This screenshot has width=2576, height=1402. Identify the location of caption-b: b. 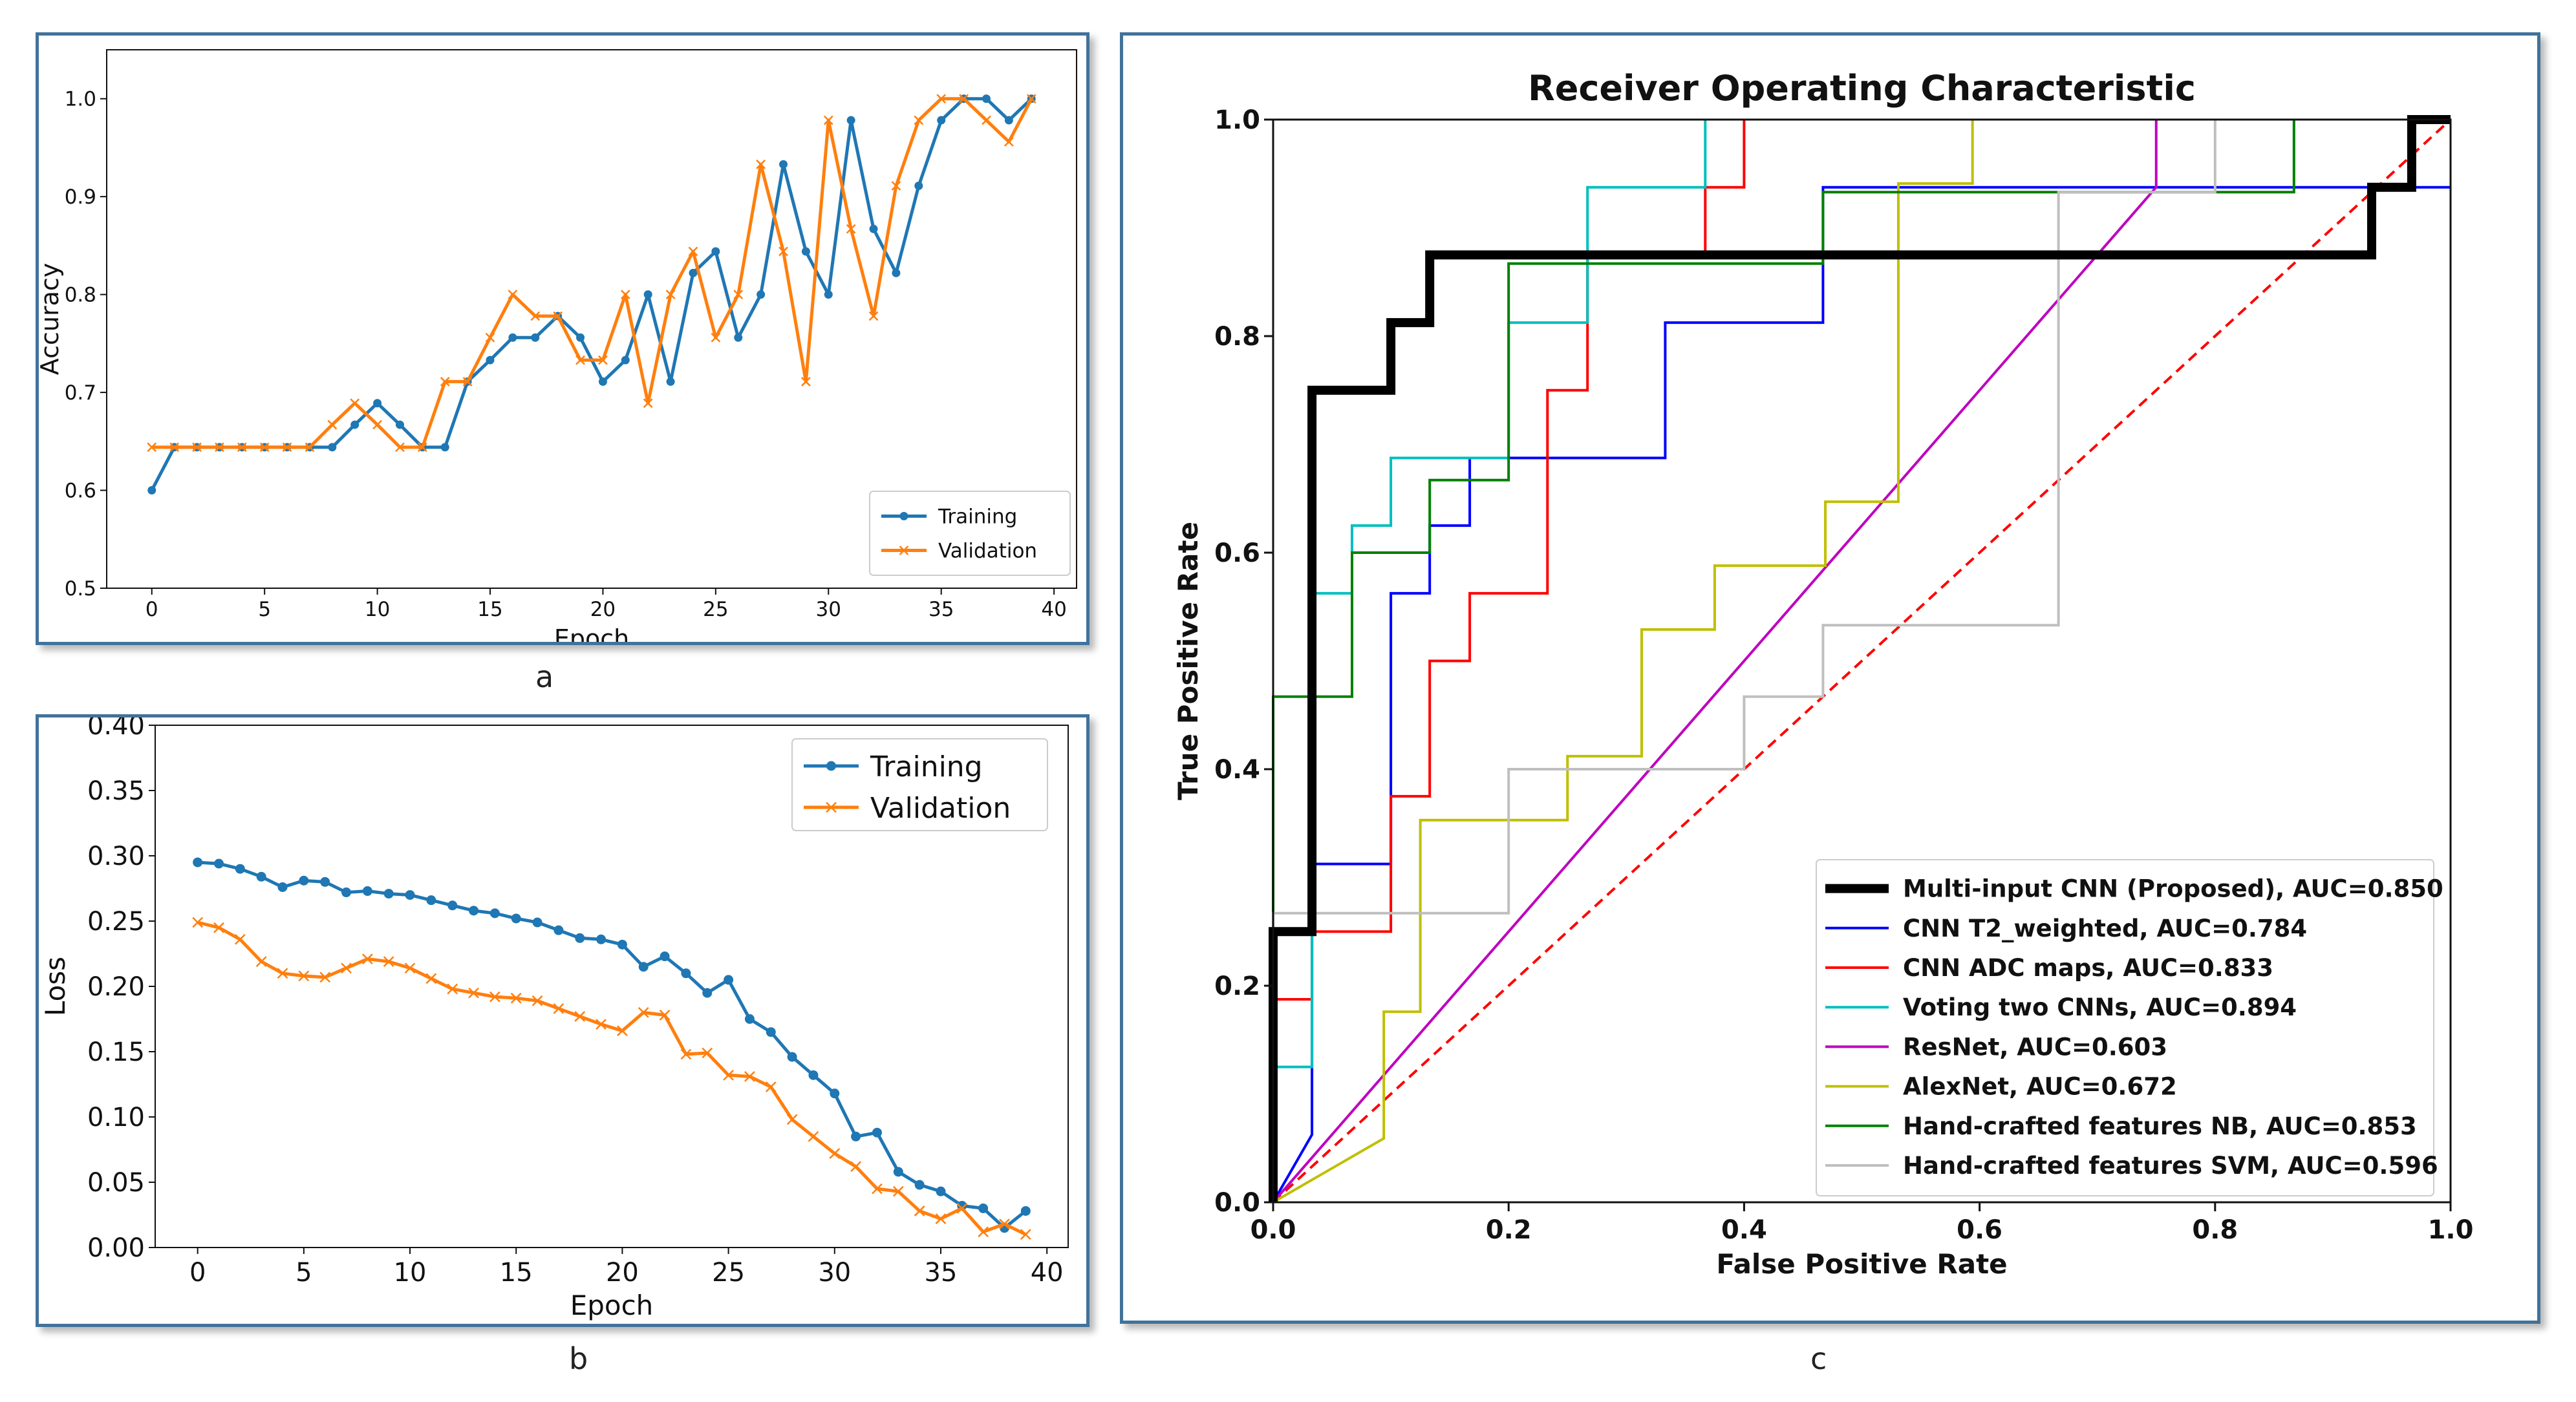
(578, 1359).